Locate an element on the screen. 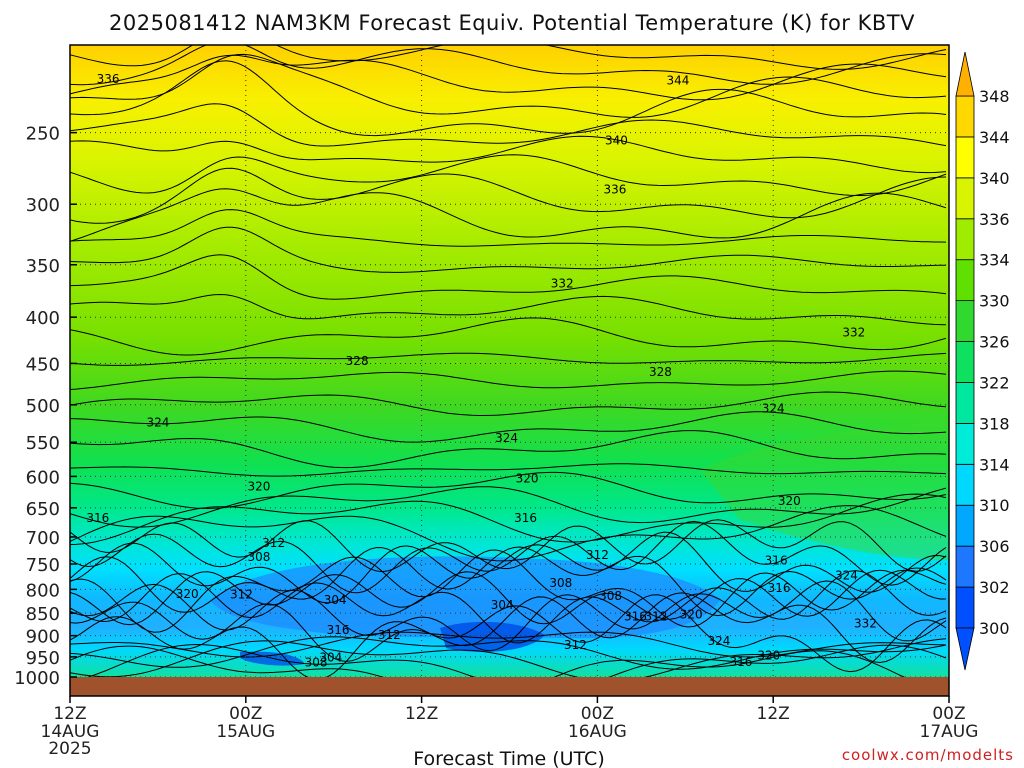 The width and height of the screenshot is (1024, 768). contour-label-text: 332 is located at coordinates (853, 333).